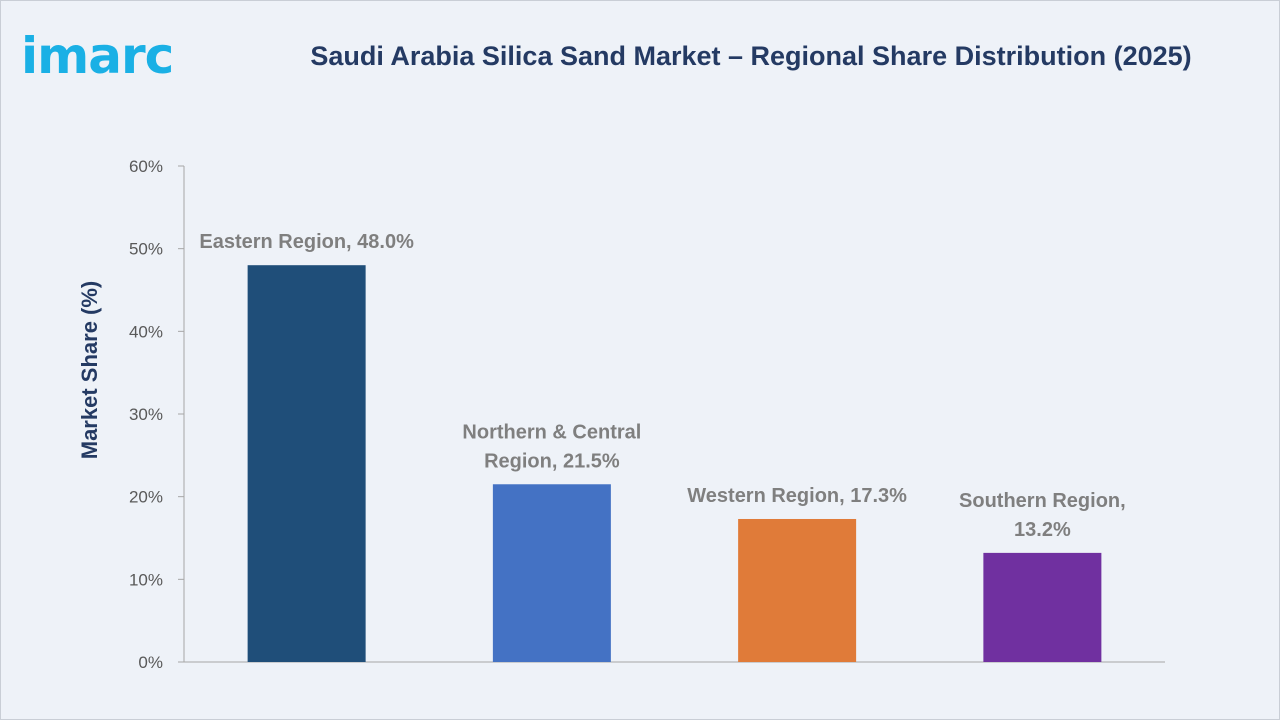 This screenshot has height=720, width=1280. Describe the element at coordinates (150, 662) in the screenshot. I see `y-tick-label: 0%` at that location.